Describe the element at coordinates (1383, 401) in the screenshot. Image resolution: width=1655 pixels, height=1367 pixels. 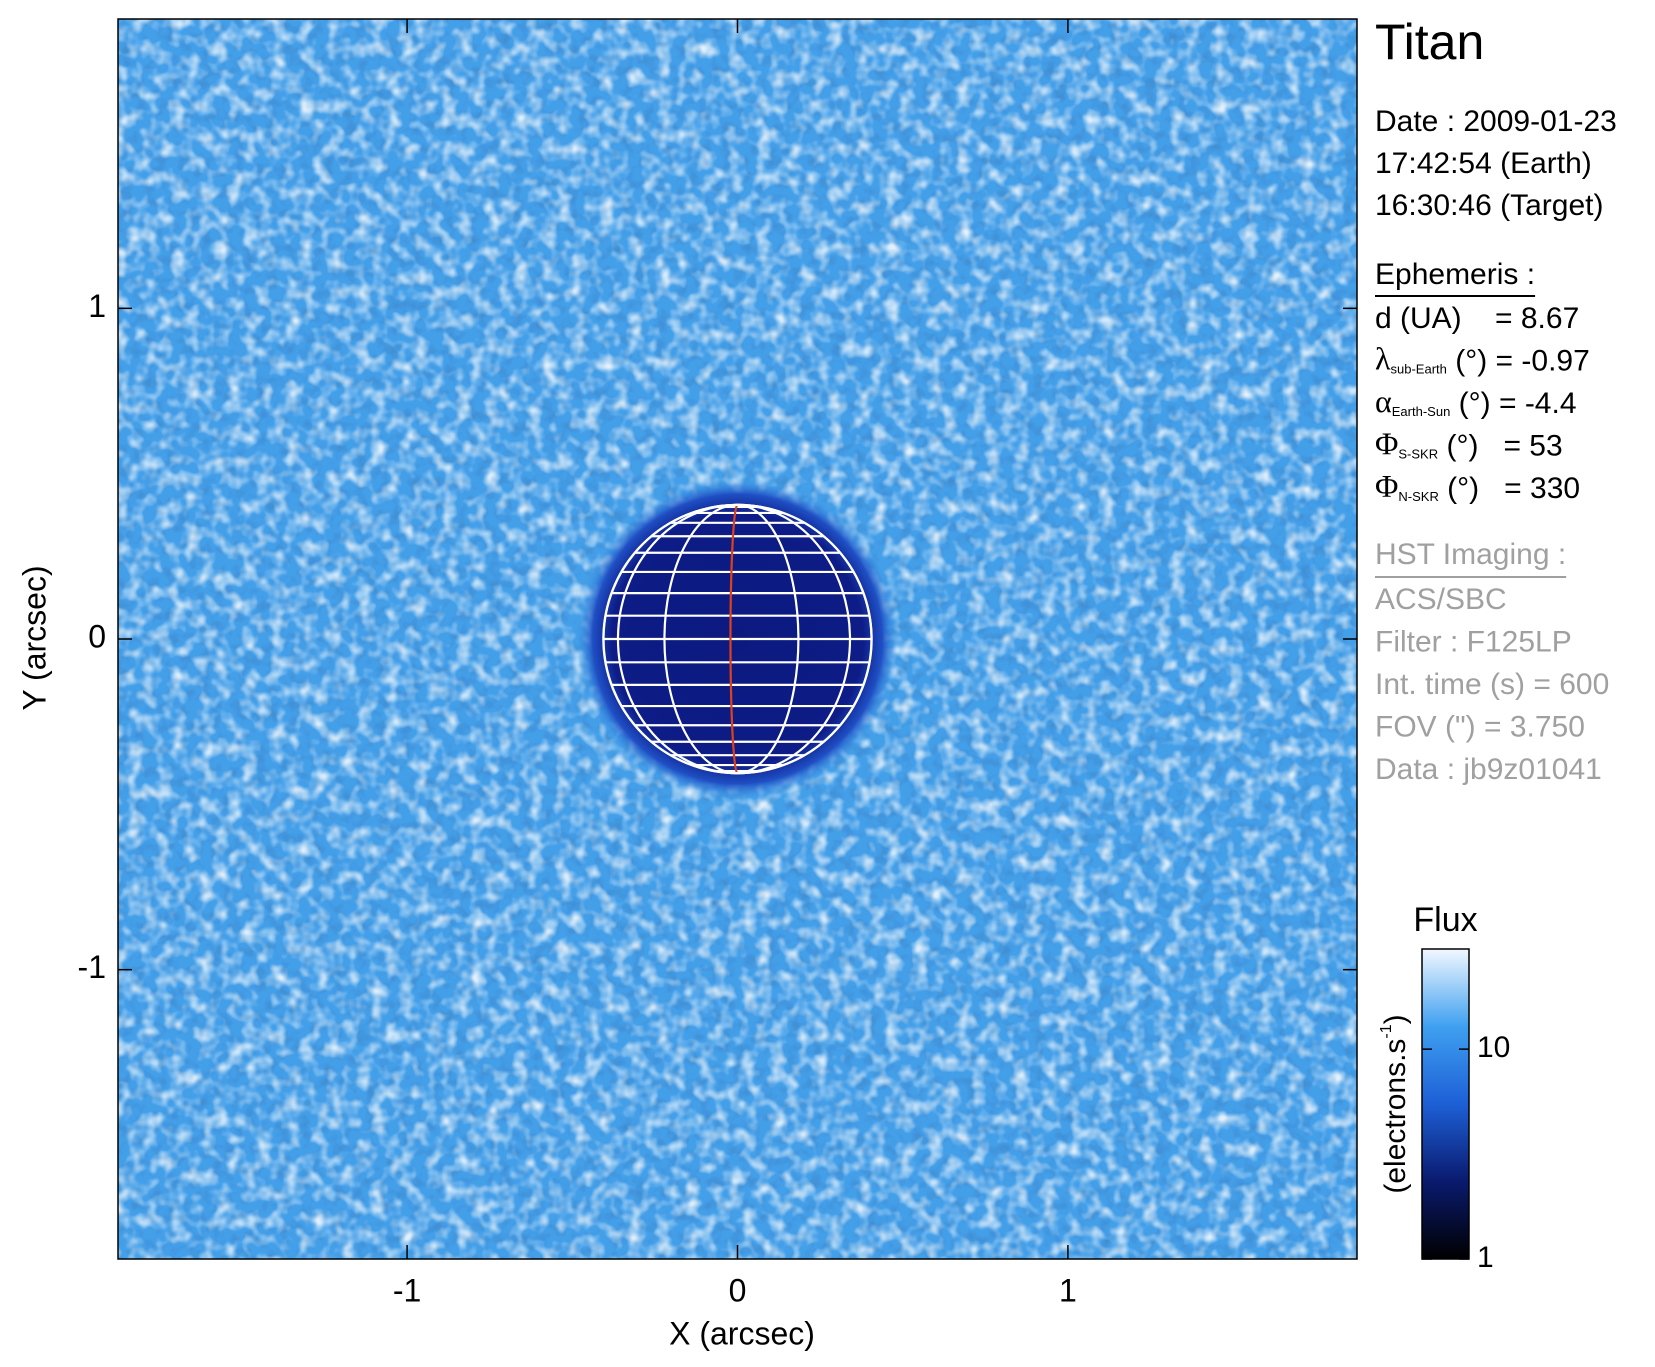
I see `ephemeris-symbol: α` at that location.